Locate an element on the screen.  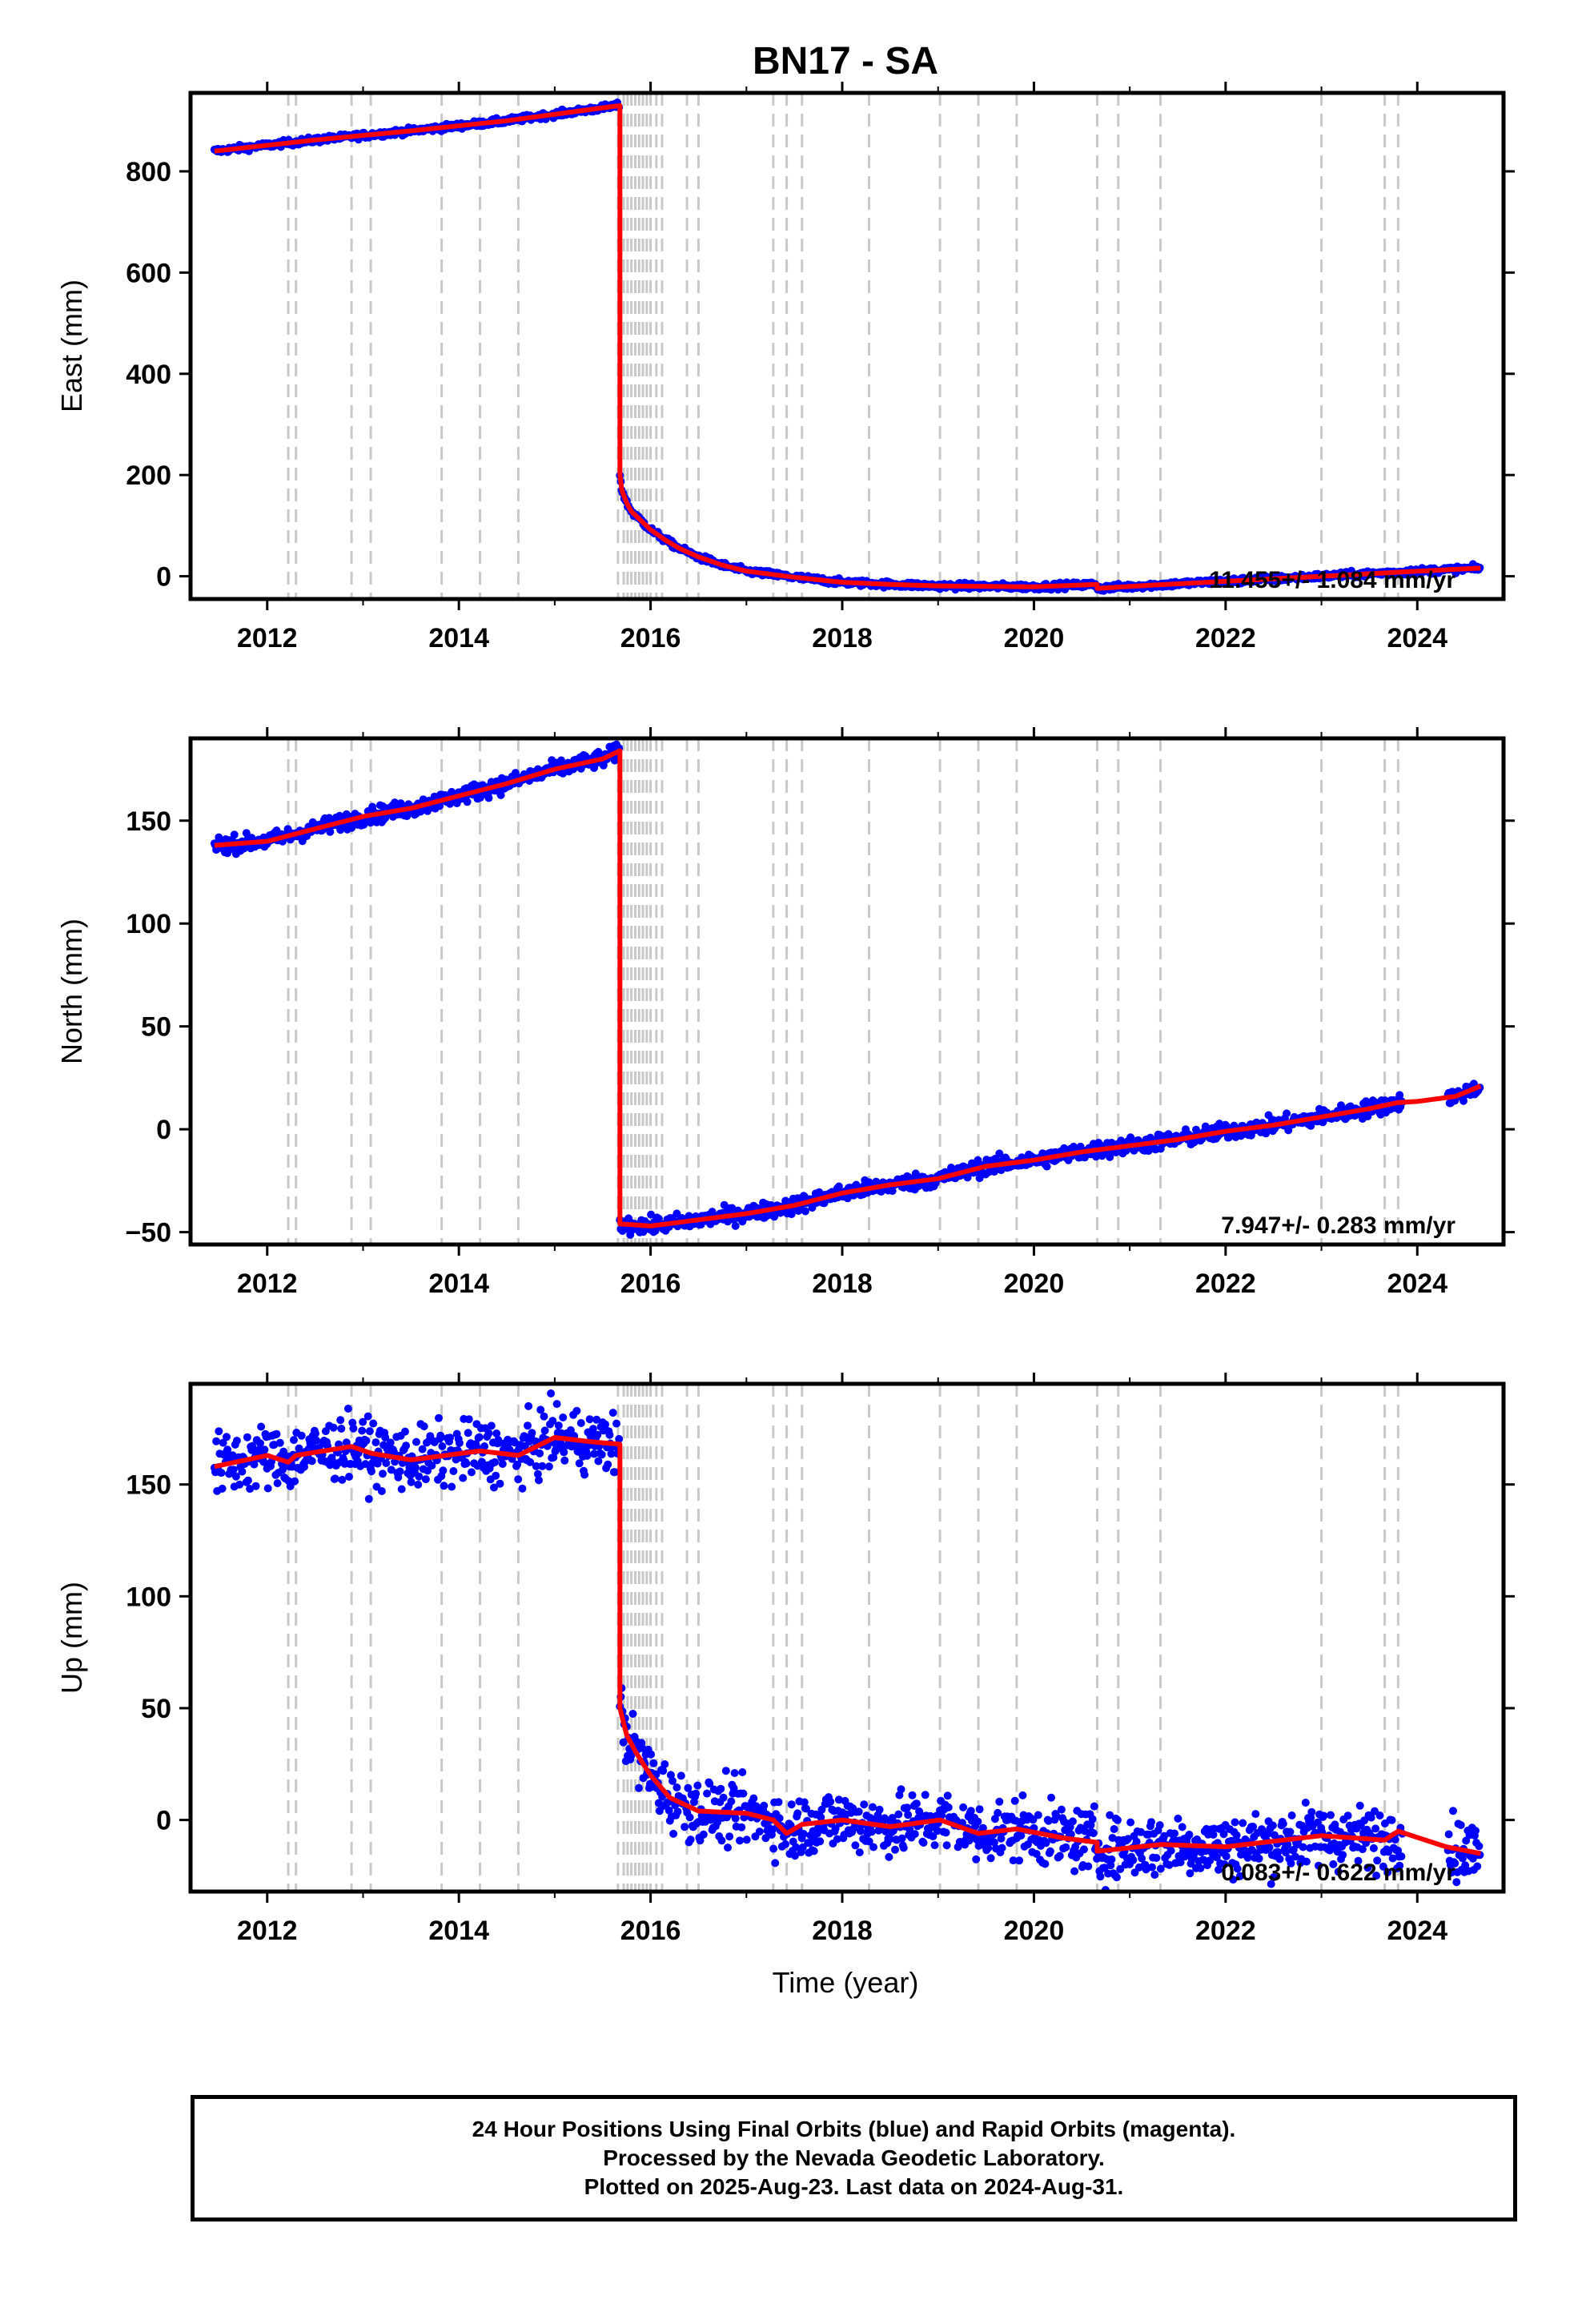
x-tick-label: 2014 is located at coordinates (458, 638).